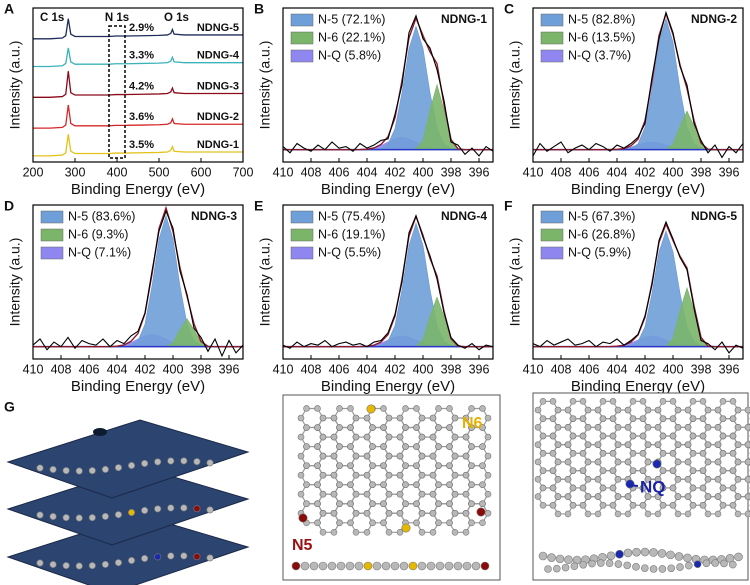 Image resolution: width=750 pixels, height=585 pixels. Describe the element at coordinates (351, 19) in the screenshot. I see `legend-label: N-5 (72.1%)` at that location.